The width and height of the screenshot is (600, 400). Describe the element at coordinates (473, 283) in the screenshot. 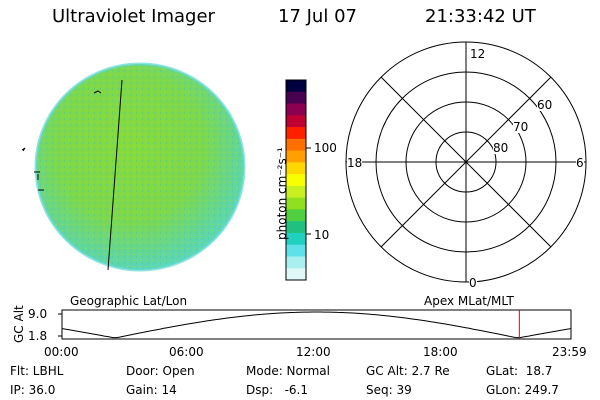

I see `mlt-label-0: 0` at that location.